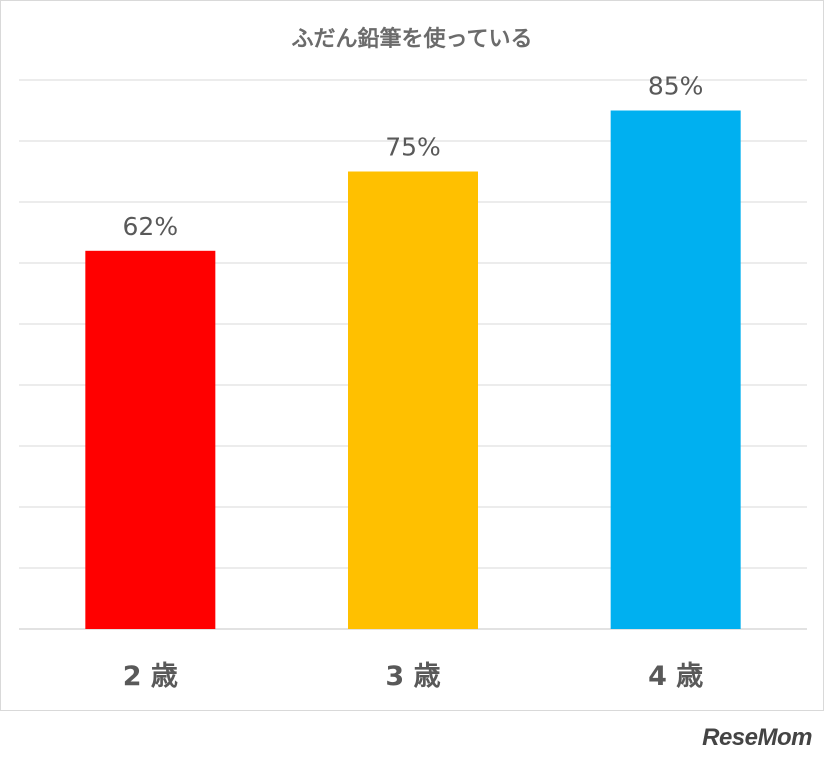  Describe the element at coordinates (757, 737) in the screenshot. I see `resemom-watermark: ReseMom` at that location.